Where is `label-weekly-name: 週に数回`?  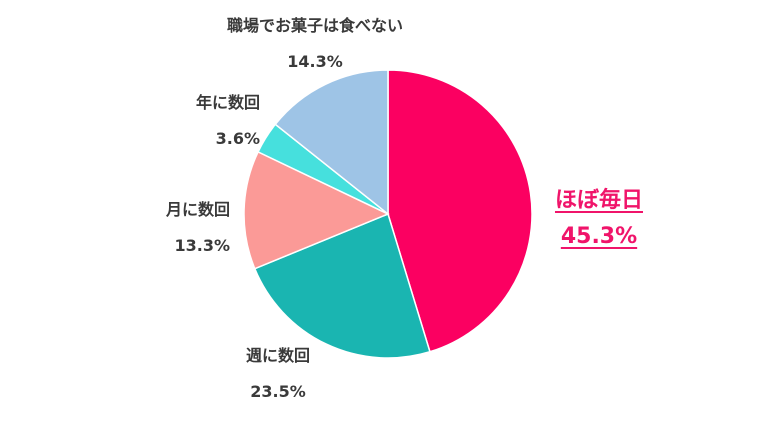
label-weekly-name: 週に数回 is located at coordinates (277, 355).